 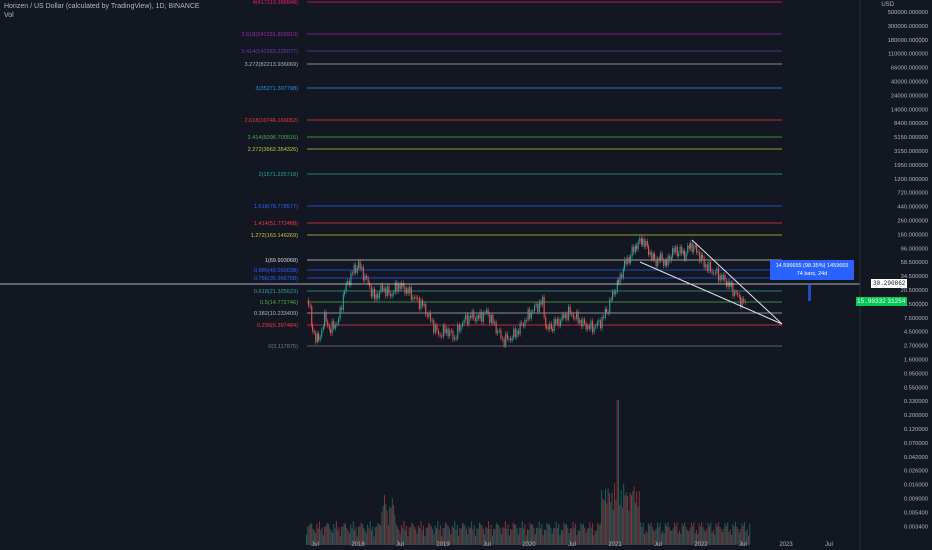 What do you see at coordinates (809, 292) in the screenshot?
I see `measure-range-box` at bounding box center [809, 292].